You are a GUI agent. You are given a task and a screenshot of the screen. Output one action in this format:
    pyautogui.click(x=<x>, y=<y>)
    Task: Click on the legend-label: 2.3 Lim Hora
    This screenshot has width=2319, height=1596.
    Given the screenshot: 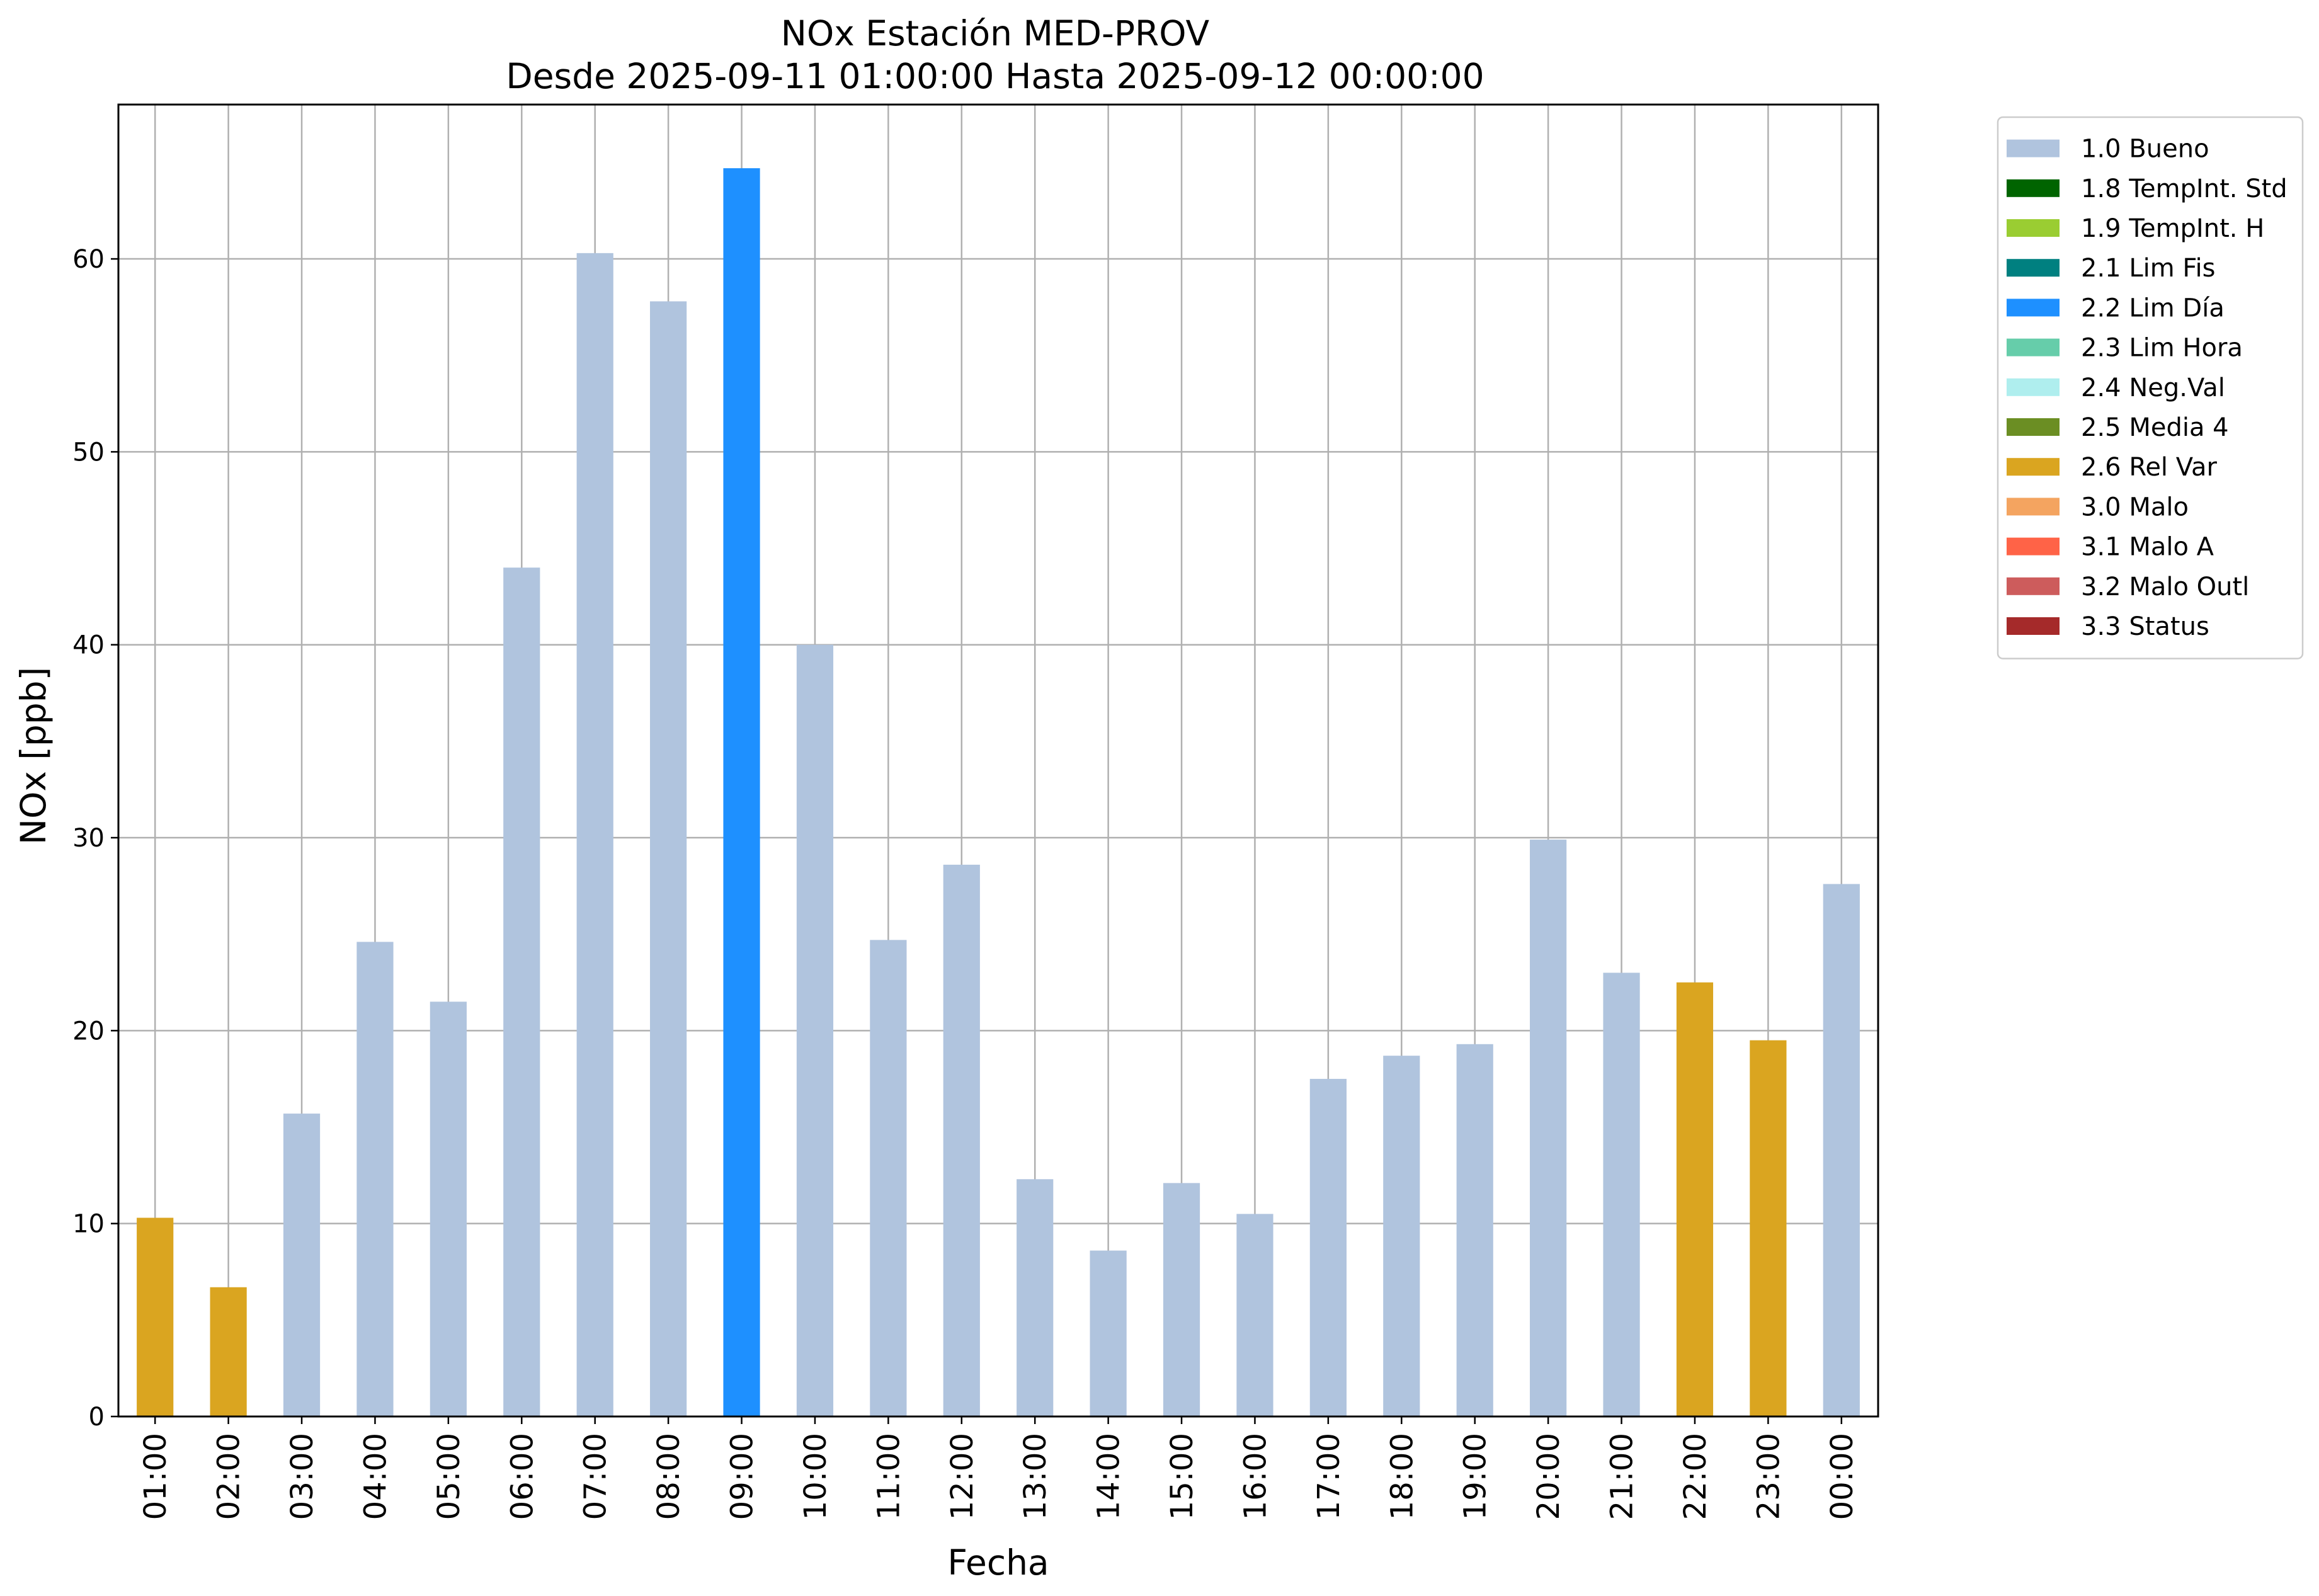 What is the action you would take?
    pyautogui.click(x=2162, y=348)
    